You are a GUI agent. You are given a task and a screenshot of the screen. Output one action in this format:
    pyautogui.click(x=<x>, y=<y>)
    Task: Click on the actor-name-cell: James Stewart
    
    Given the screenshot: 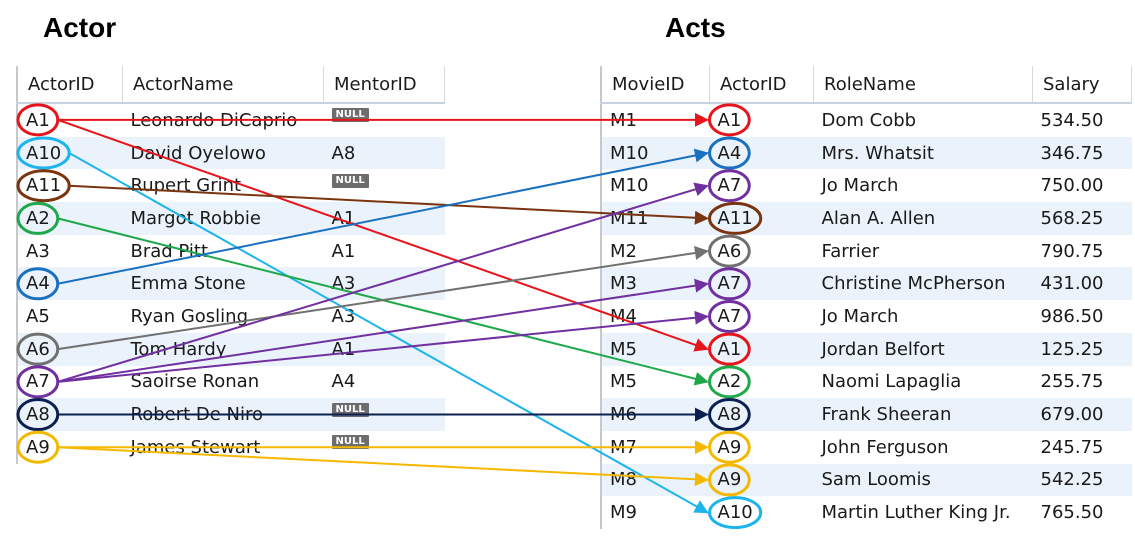 What is the action you would take?
    pyautogui.click(x=195, y=447)
    